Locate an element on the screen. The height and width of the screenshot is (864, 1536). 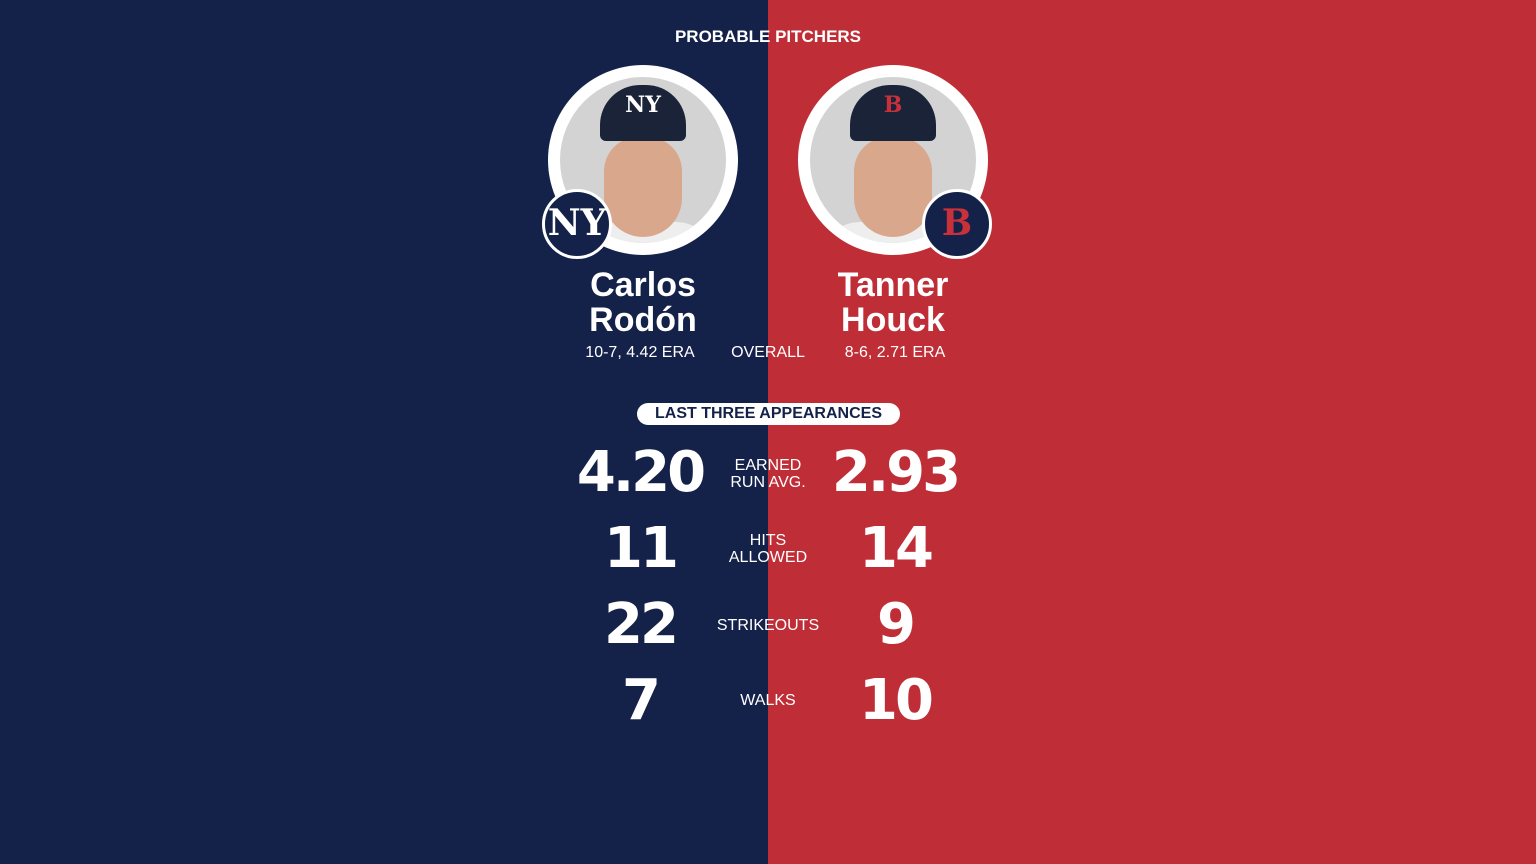
away-stat-value: 4.20 is located at coordinates (641, 472).